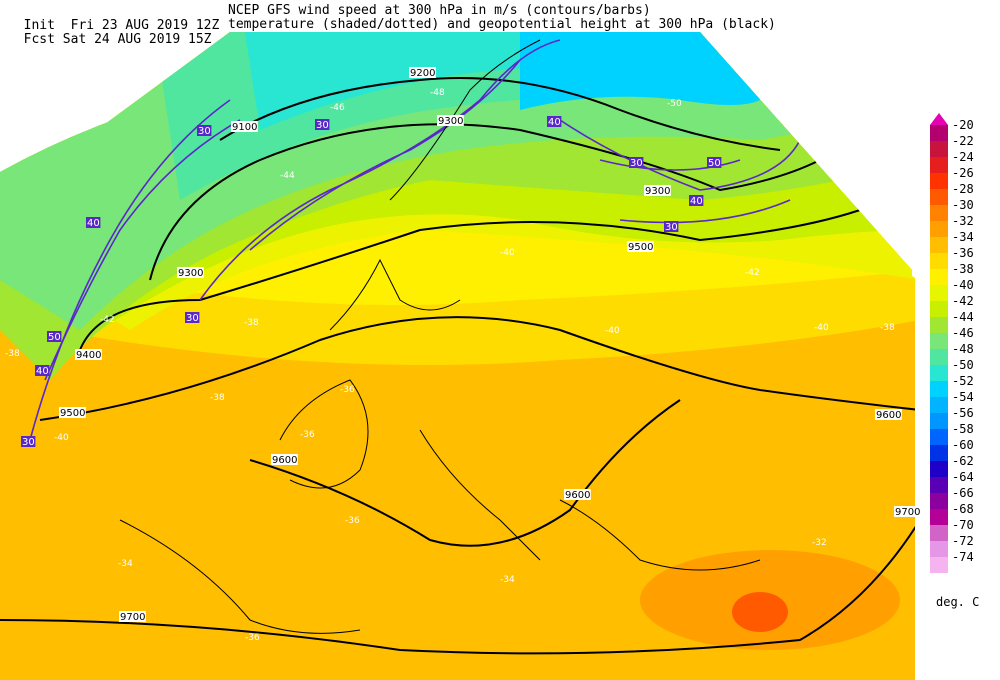 The width and height of the screenshot is (1000, 680). What do you see at coordinates (240, 576) in the screenshot?
I see `coastline-iberia` at bounding box center [240, 576].